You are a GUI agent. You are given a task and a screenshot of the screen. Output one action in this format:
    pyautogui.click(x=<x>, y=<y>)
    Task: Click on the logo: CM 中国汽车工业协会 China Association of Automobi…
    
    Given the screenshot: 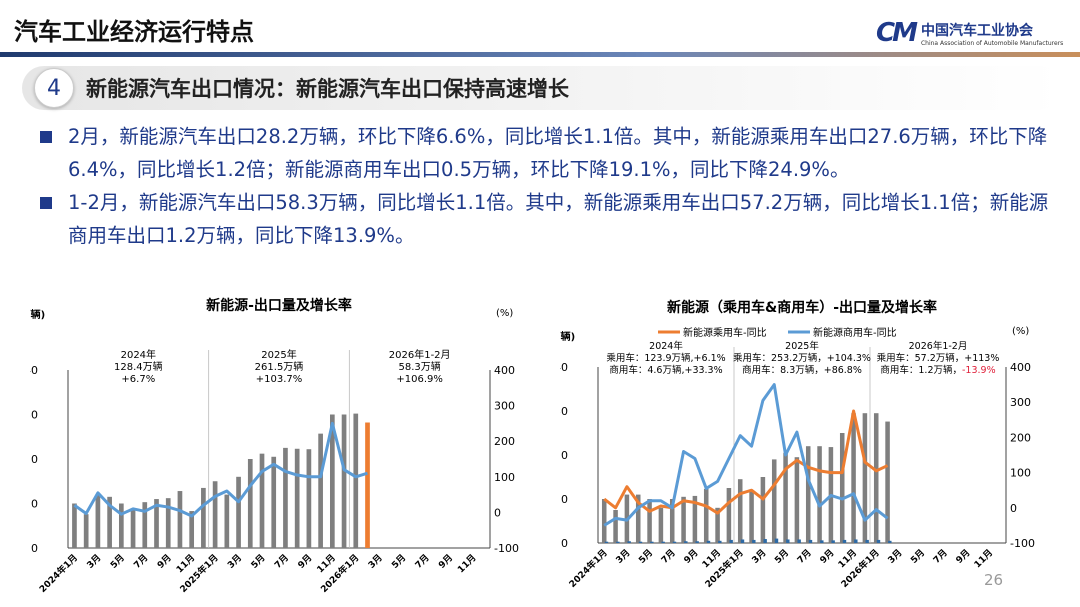 What is the action you would take?
    pyautogui.click(x=969, y=33)
    